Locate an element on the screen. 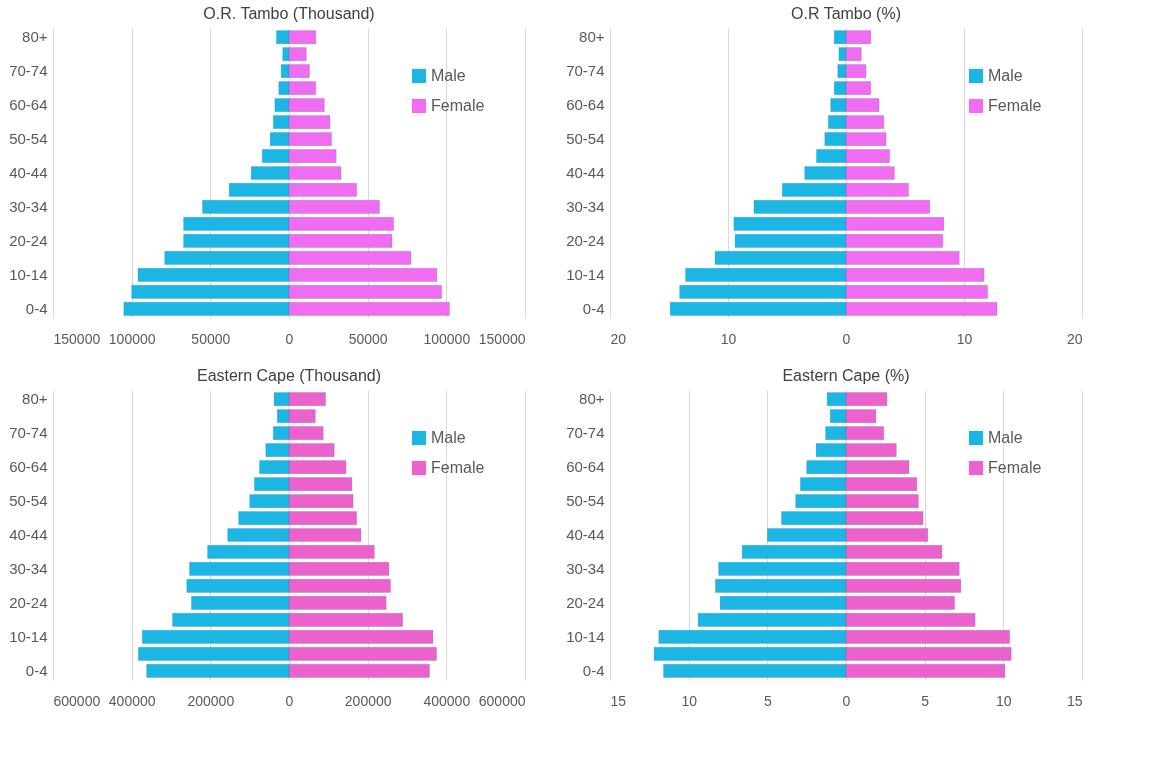  chart-title: O.R Tambo (%) is located at coordinates (846, 13).